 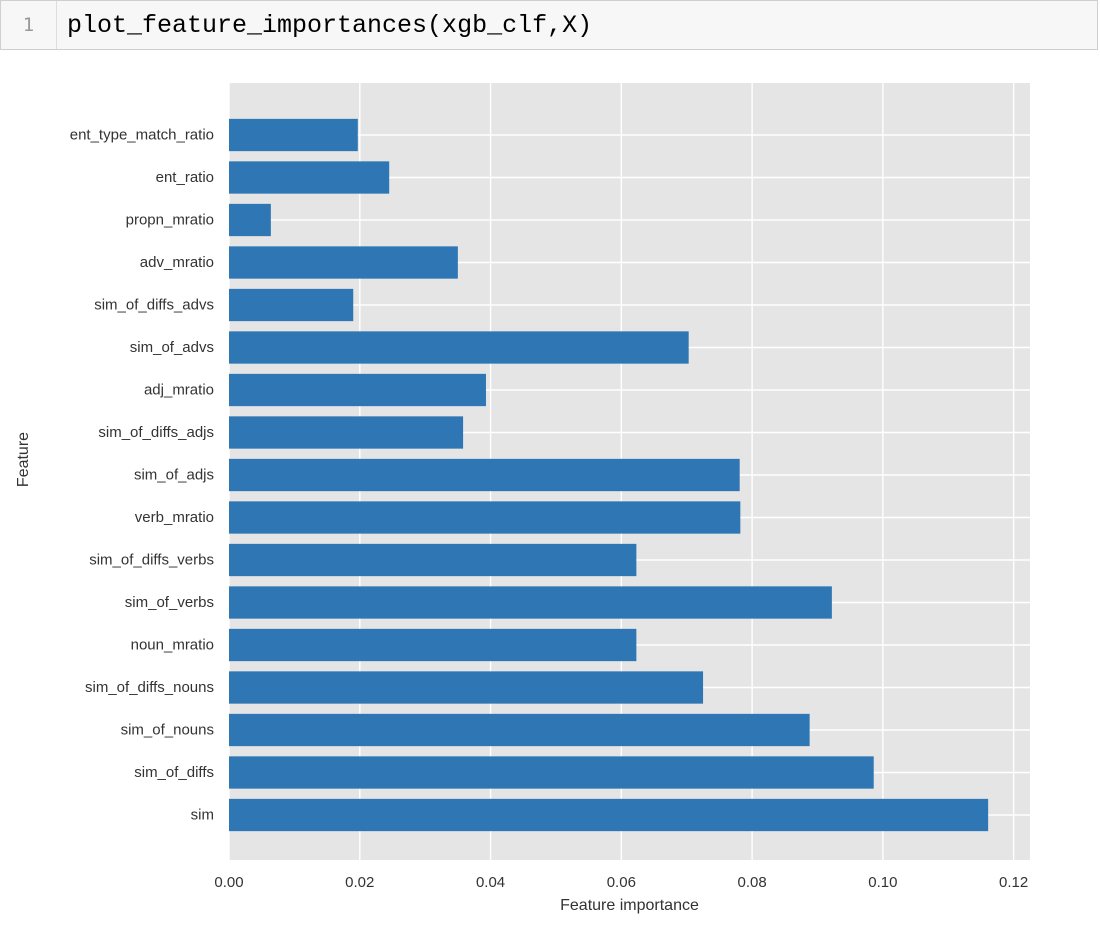 I want to click on bar-sim-of-diffs-nouns, so click(x=466, y=687).